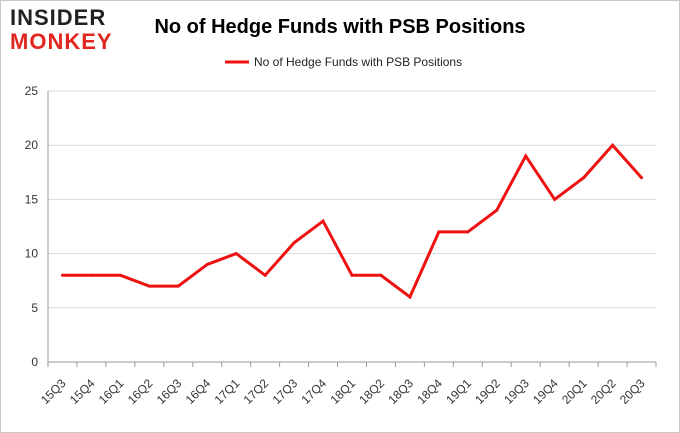  Describe the element at coordinates (111, 391) in the screenshot. I see `x-tick-label: 16Q1` at that location.